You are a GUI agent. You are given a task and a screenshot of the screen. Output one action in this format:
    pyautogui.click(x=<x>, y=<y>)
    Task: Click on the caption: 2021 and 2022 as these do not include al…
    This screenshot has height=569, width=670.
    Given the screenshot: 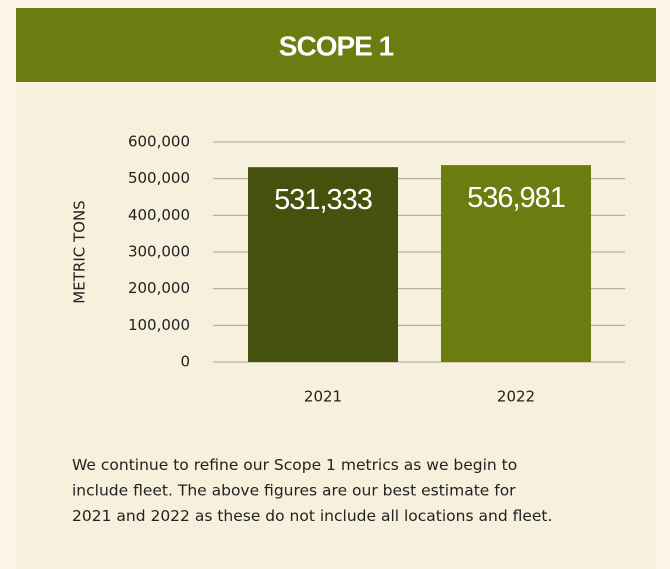 What is the action you would take?
    pyautogui.click(x=312, y=516)
    